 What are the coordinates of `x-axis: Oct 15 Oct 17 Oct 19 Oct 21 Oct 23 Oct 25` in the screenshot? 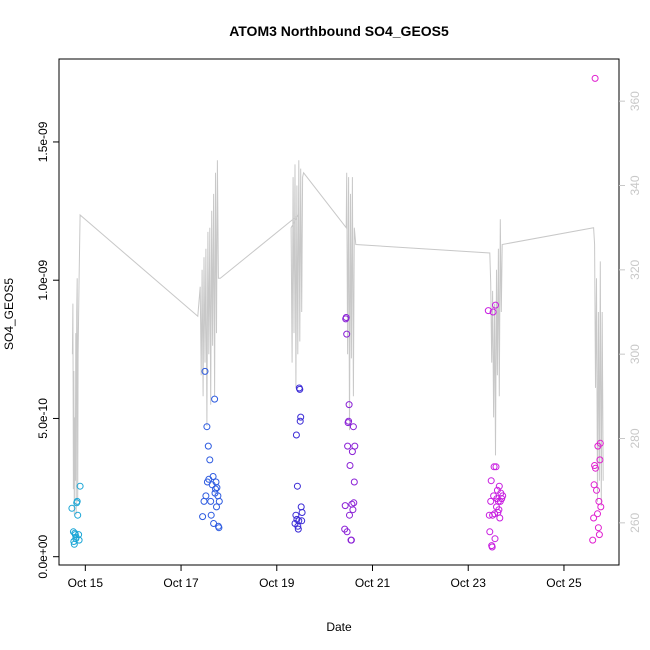 It's located at (325, 577).